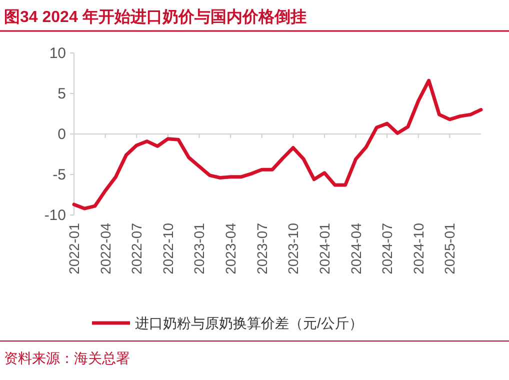 This screenshot has height=380, width=509. Describe the element at coordinates (418, 248) in the screenshot. I see `x-tick-label: 2024-10` at that location.